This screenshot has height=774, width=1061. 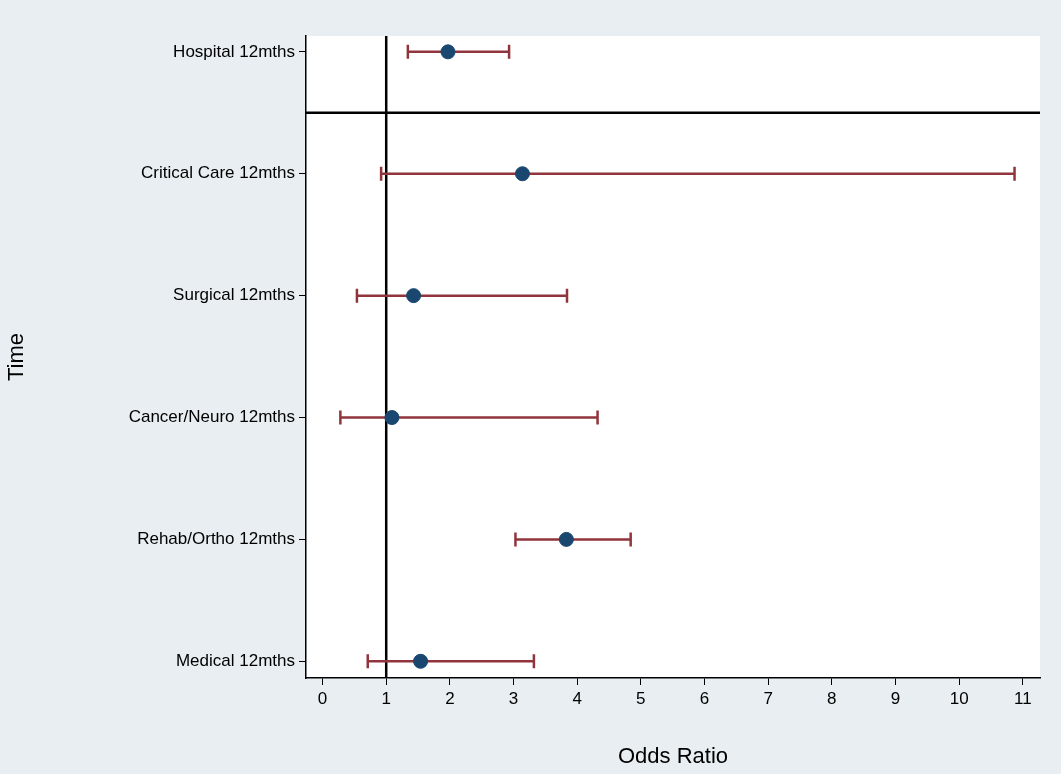 What do you see at coordinates (704, 698) in the screenshot?
I see `x-tick-label: 6` at bounding box center [704, 698].